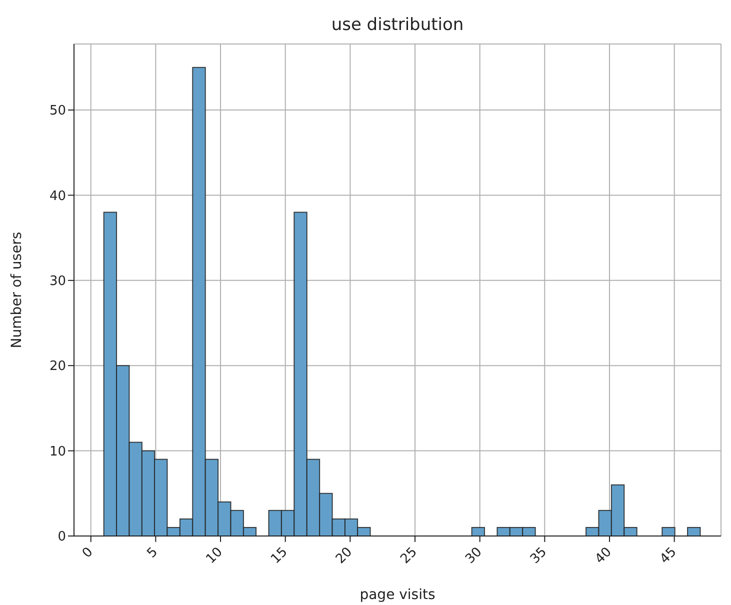 This screenshot has width=731, height=605. What do you see at coordinates (409, 556) in the screenshot?
I see `x-tick-label: 25` at bounding box center [409, 556].